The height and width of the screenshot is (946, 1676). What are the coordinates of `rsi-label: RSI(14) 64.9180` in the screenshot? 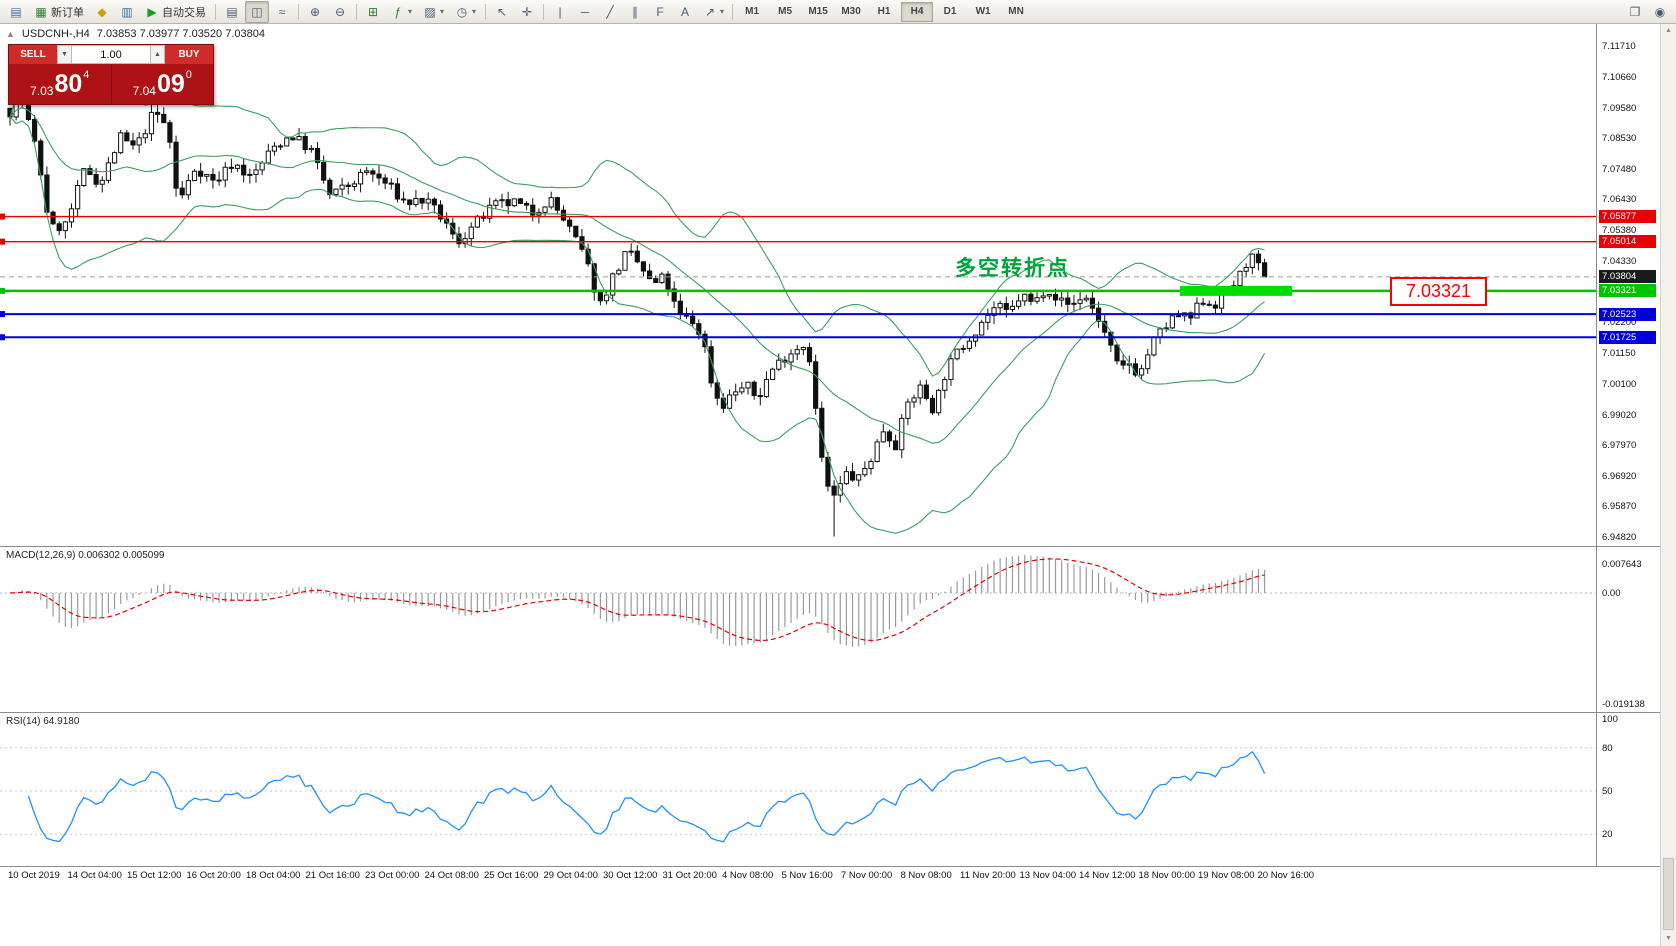 It's located at (43, 721).